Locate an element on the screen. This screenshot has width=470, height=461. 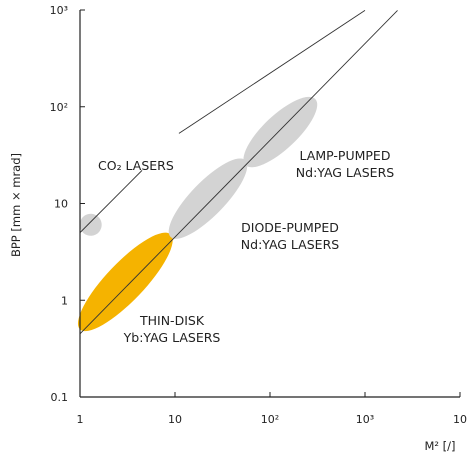
y-tick-label-2: 10 is located at coordinates (61, 204).